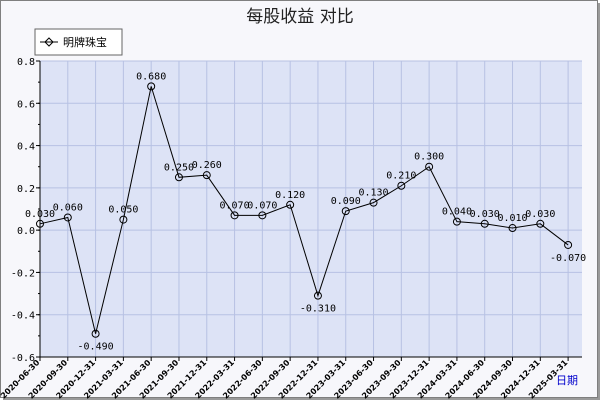 The height and width of the screenshot is (400, 600). What do you see at coordinates (23, 358) in the screenshot?
I see `y-tick-label: -0.6` at bounding box center [23, 358].